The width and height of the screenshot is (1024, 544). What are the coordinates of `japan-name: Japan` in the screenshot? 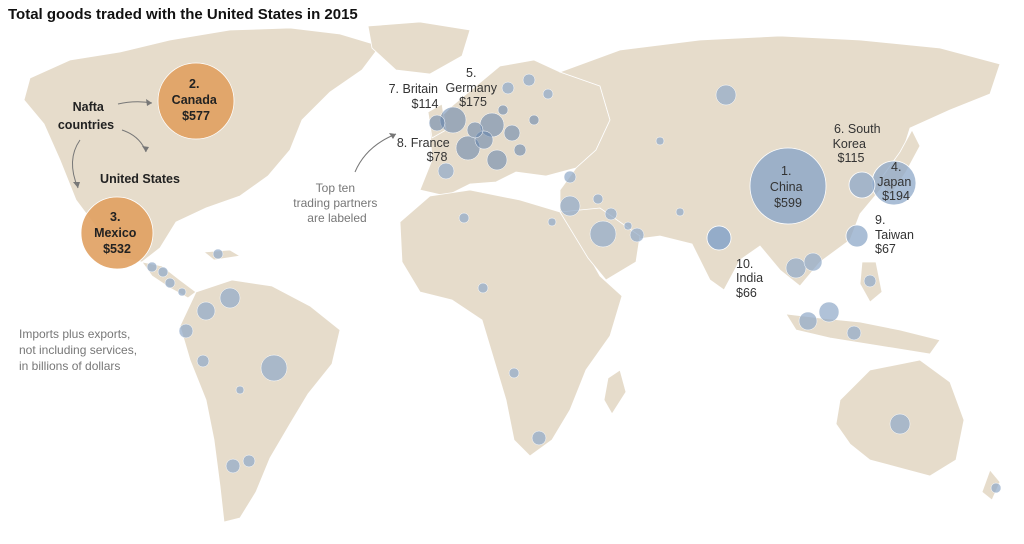 It's located at (894, 182).